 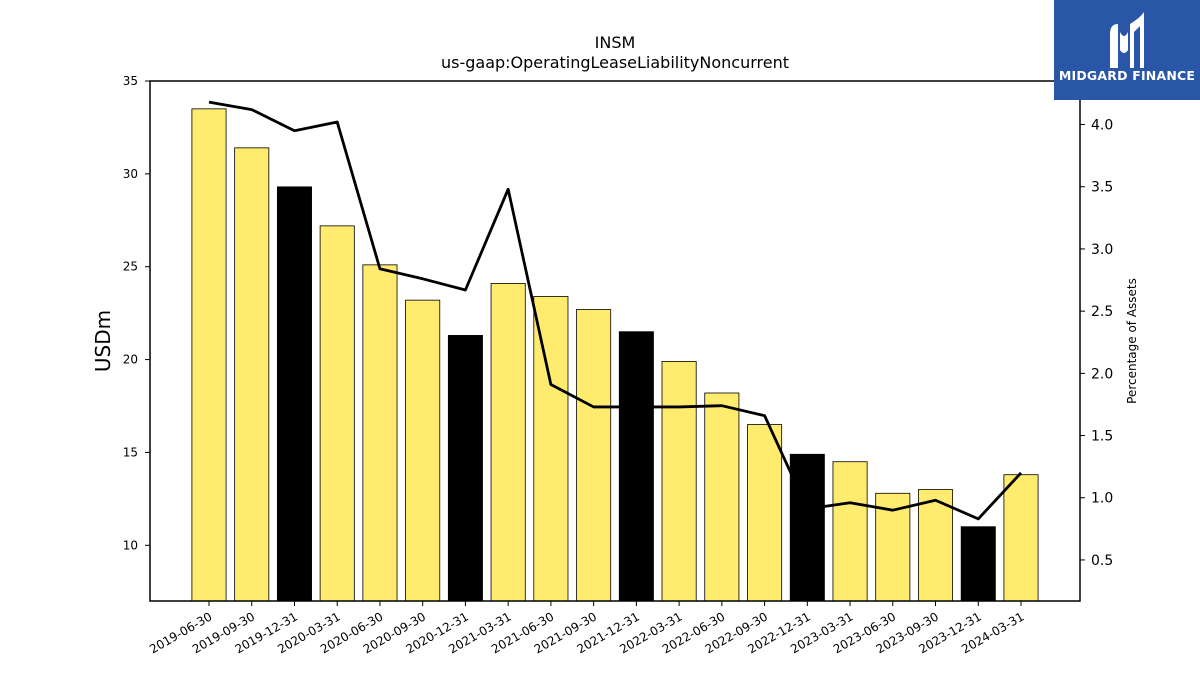 What do you see at coordinates (1102, 126) in the screenshot?
I see `y2-tick-label: 4.0` at bounding box center [1102, 126].